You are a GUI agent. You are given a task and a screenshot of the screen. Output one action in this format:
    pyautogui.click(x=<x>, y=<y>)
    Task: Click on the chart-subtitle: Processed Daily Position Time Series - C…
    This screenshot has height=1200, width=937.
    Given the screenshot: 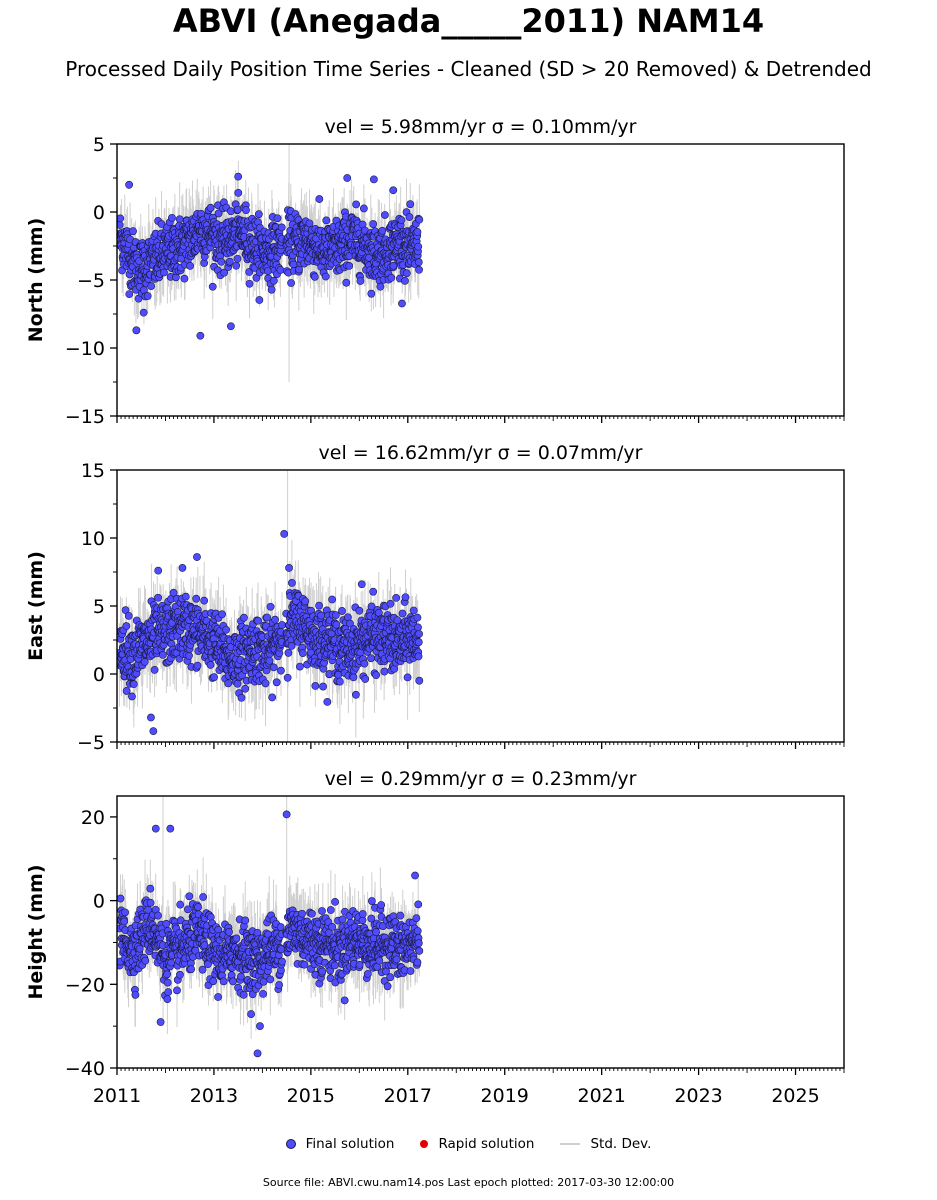 What is the action you would take?
    pyautogui.click(x=468, y=69)
    